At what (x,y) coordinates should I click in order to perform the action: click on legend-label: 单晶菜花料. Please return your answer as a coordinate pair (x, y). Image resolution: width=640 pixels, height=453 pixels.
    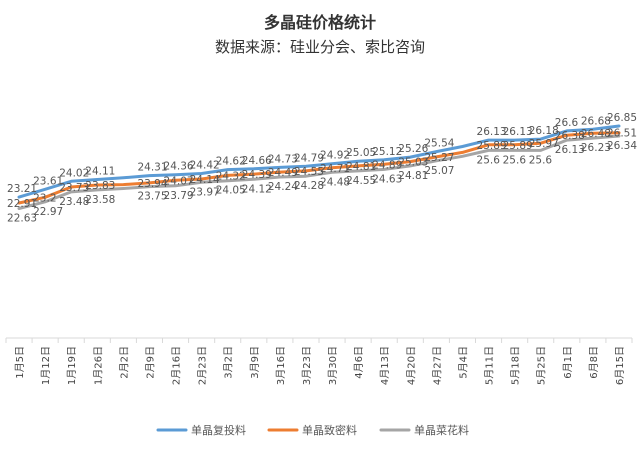
    Looking at the image, I should click on (441, 430).